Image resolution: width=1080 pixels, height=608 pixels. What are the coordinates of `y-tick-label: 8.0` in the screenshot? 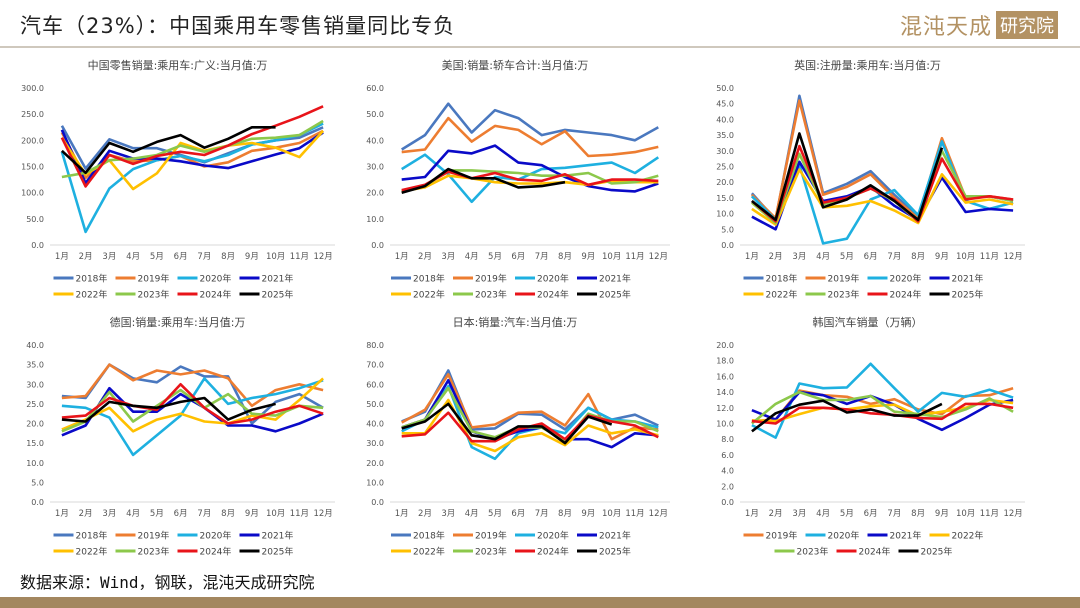 It's located at (727, 439).